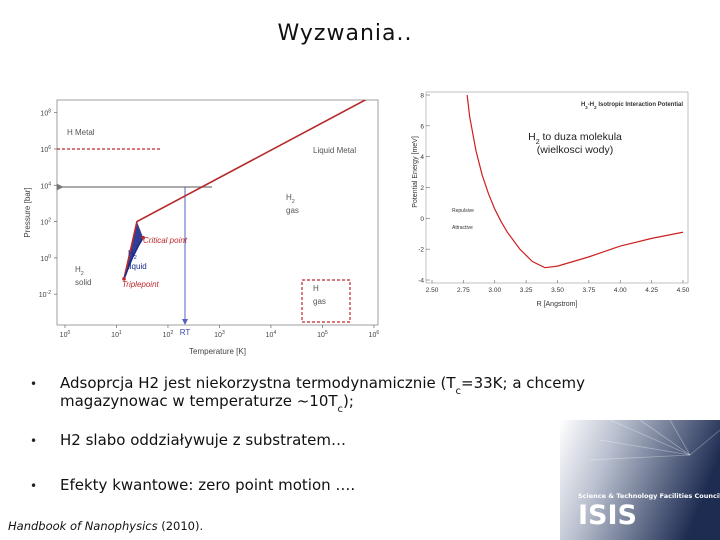 This screenshot has height=540, width=720. I want to click on text-part: Critical point, so click(165, 240).